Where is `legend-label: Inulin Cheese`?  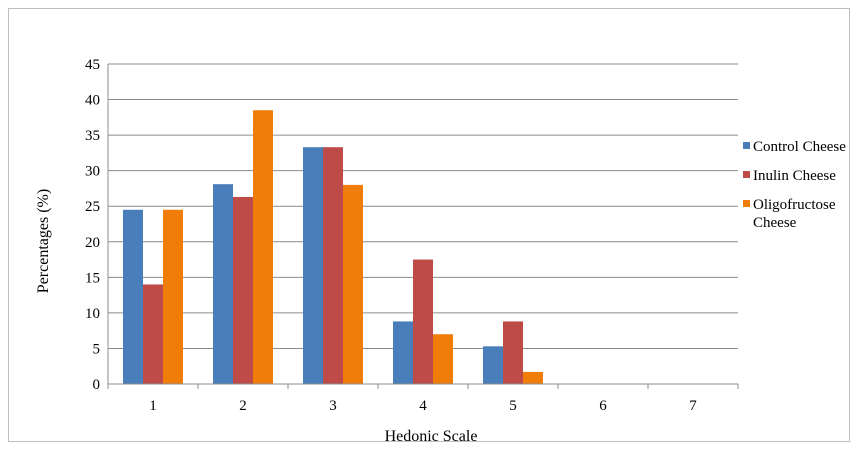
legend-label: Inulin Cheese is located at coordinates (794, 176).